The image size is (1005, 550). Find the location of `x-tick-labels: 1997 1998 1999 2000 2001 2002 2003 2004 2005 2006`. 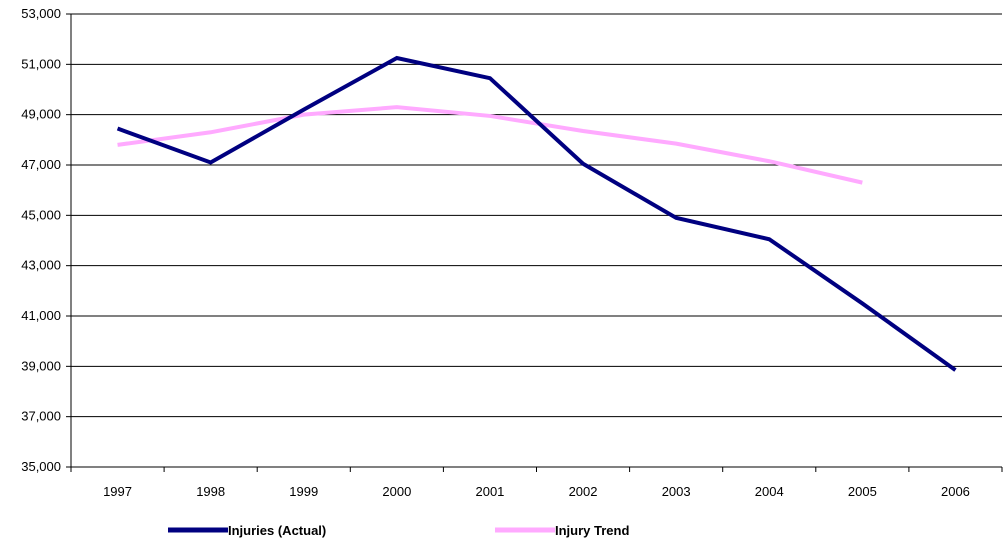

x-tick-labels: 1997 1998 1999 2000 2001 2002 2003 2004 2005 2006 is located at coordinates (536, 491).